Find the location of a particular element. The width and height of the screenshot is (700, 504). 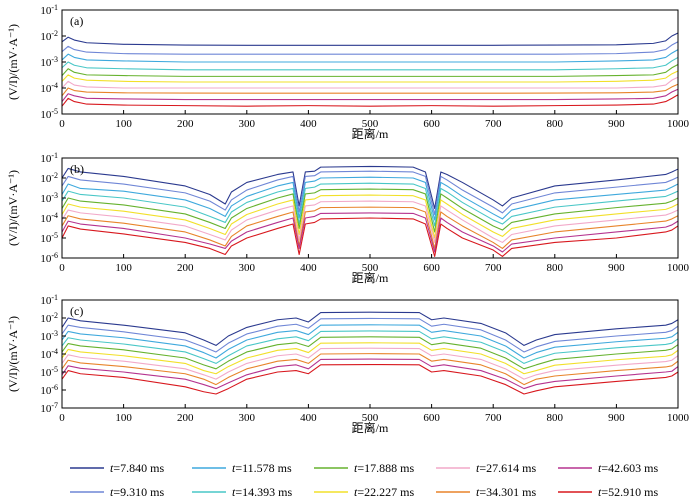

legend-entry-1: t=7.840 ms is located at coordinates (117, 468).